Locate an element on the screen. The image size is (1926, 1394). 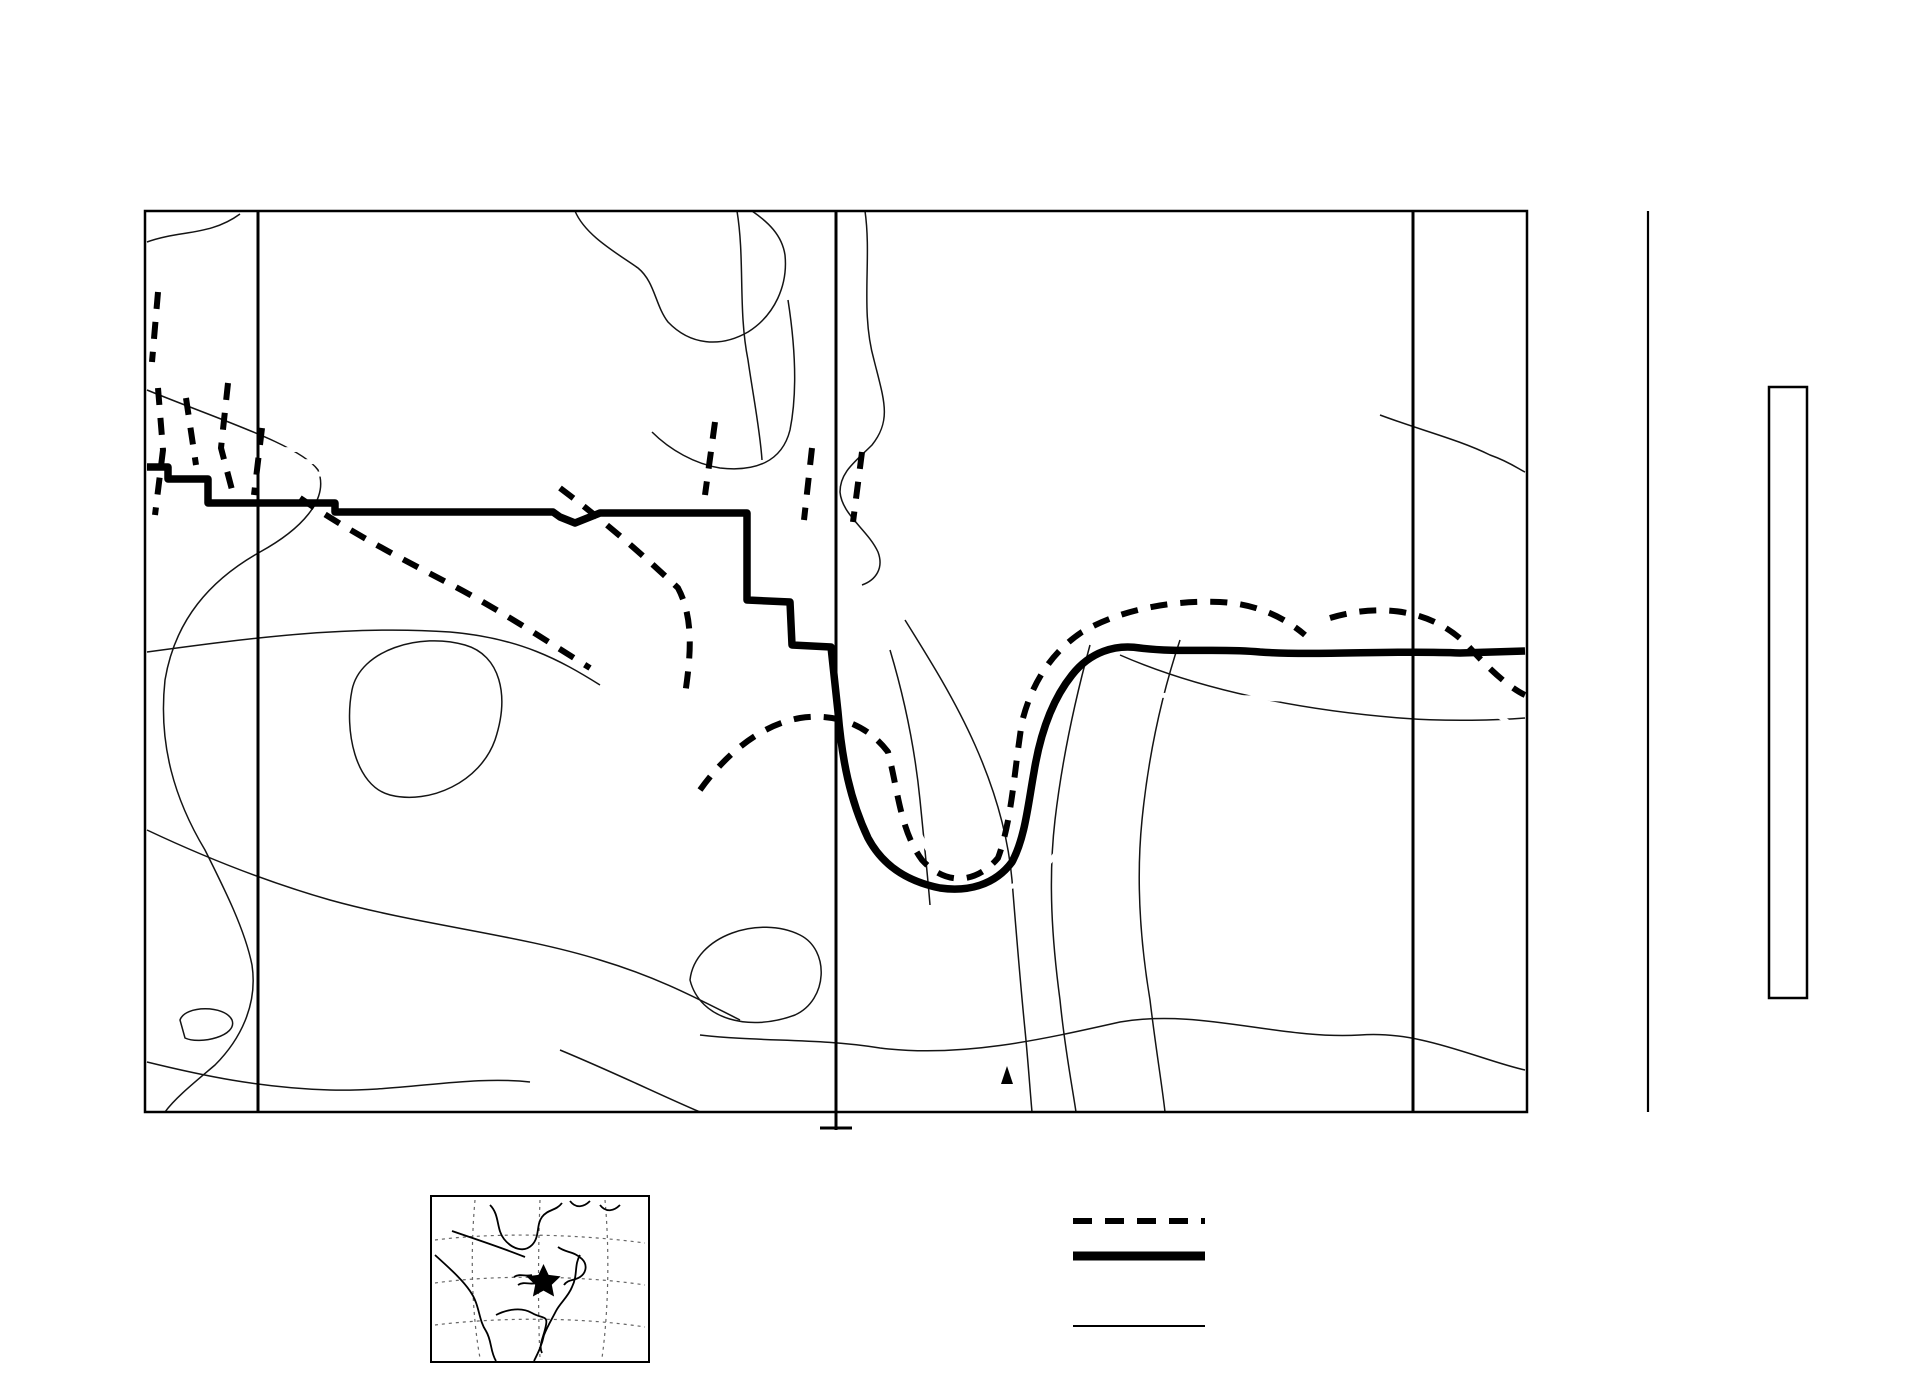
tropopause-line-sample-icon is located at coordinates (1139, 1256).